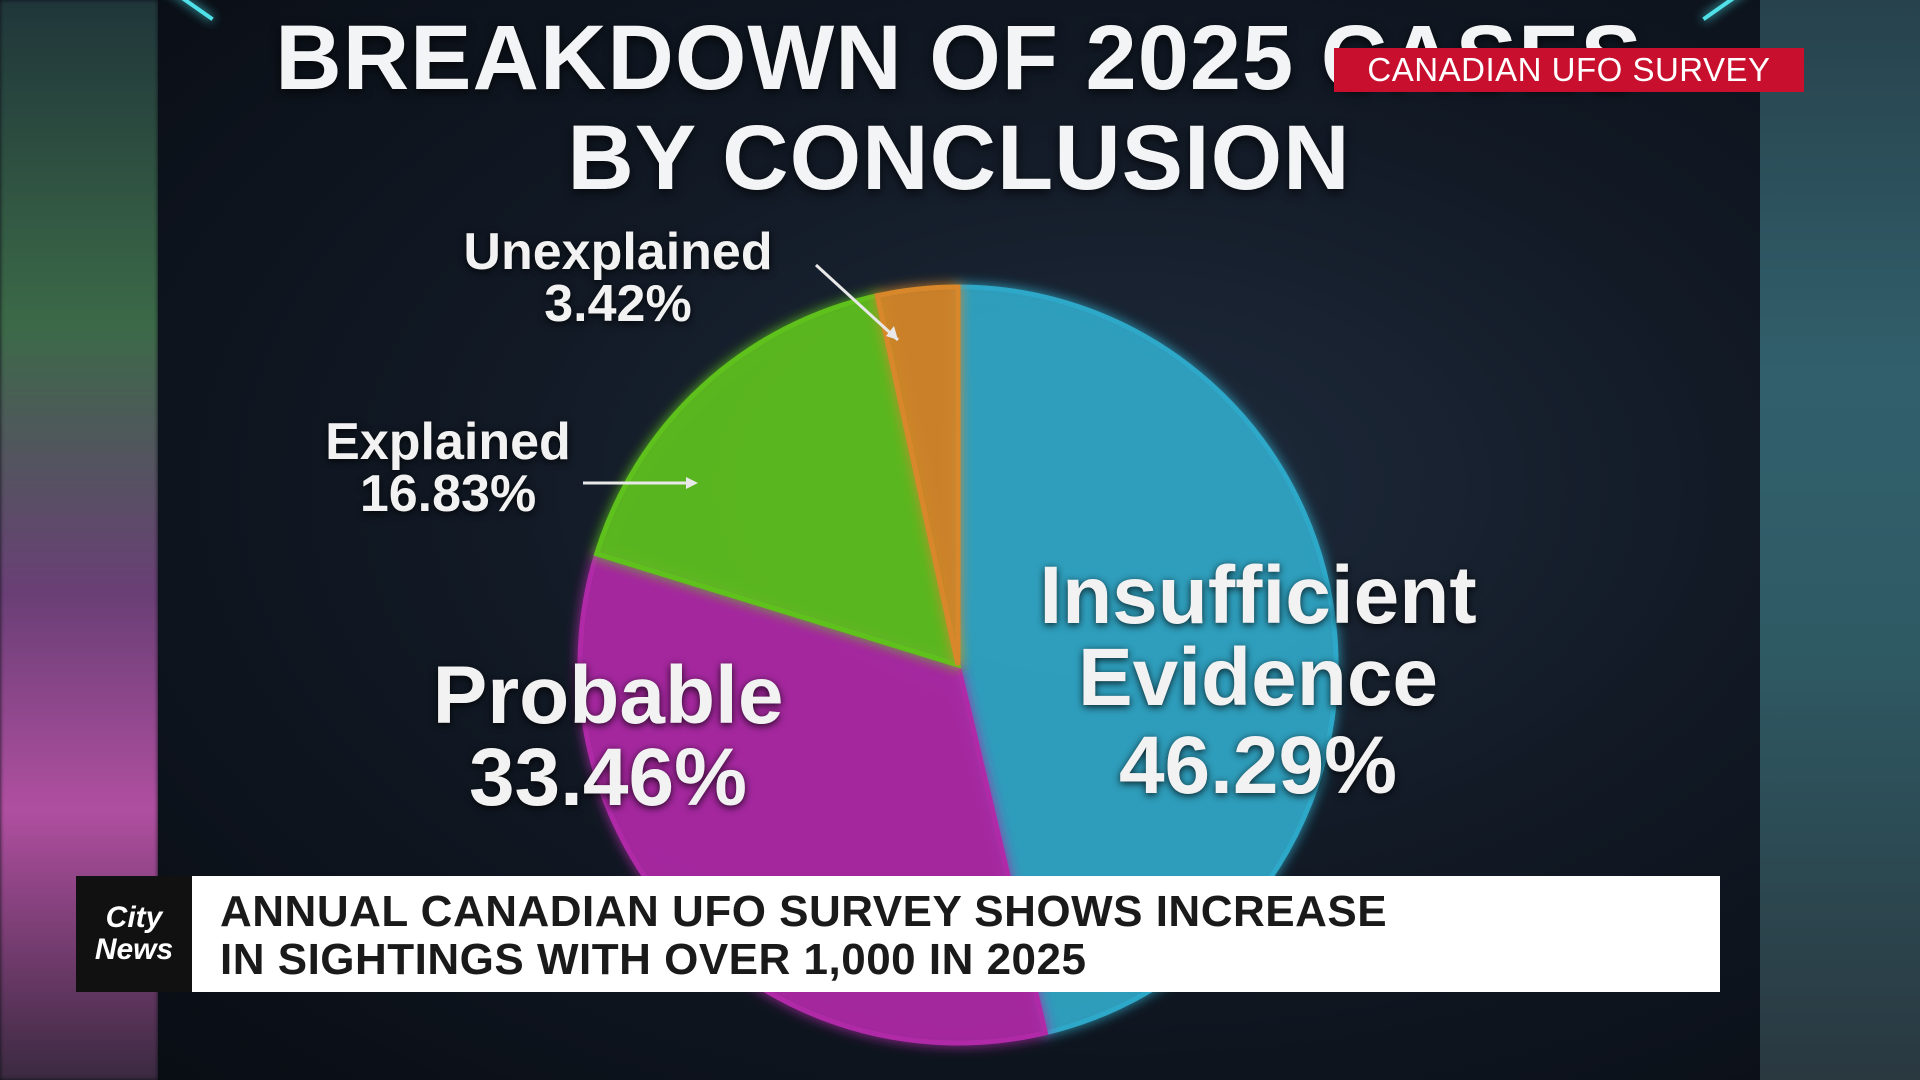  What do you see at coordinates (959, 158) in the screenshot?
I see `chart-title-line2: BY CONCLUSION` at bounding box center [959, 158].